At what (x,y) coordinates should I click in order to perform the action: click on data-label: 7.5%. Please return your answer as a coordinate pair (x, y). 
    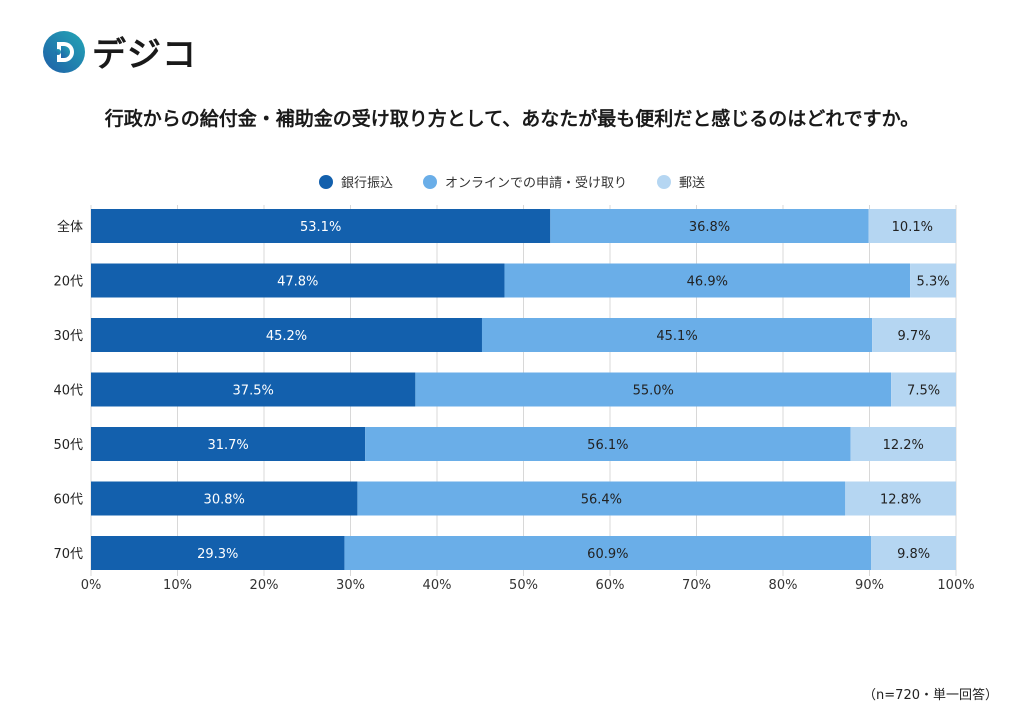
    Looking at the image, I should click on (923, 391).